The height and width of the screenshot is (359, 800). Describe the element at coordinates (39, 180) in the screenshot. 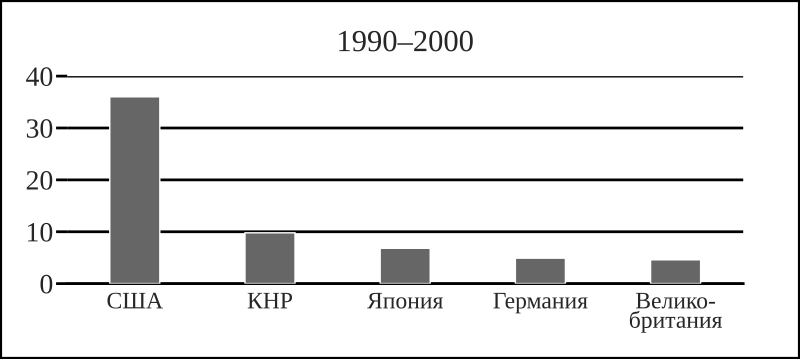

I see `y-tick-label: 20` at that location.